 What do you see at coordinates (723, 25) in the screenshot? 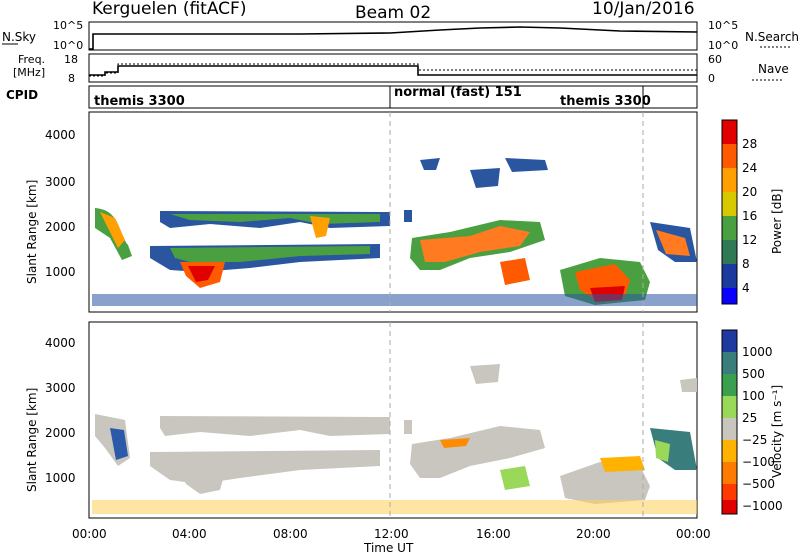
I see `nsearch-tick-top: 10^5` at bounding box center [723, 25].